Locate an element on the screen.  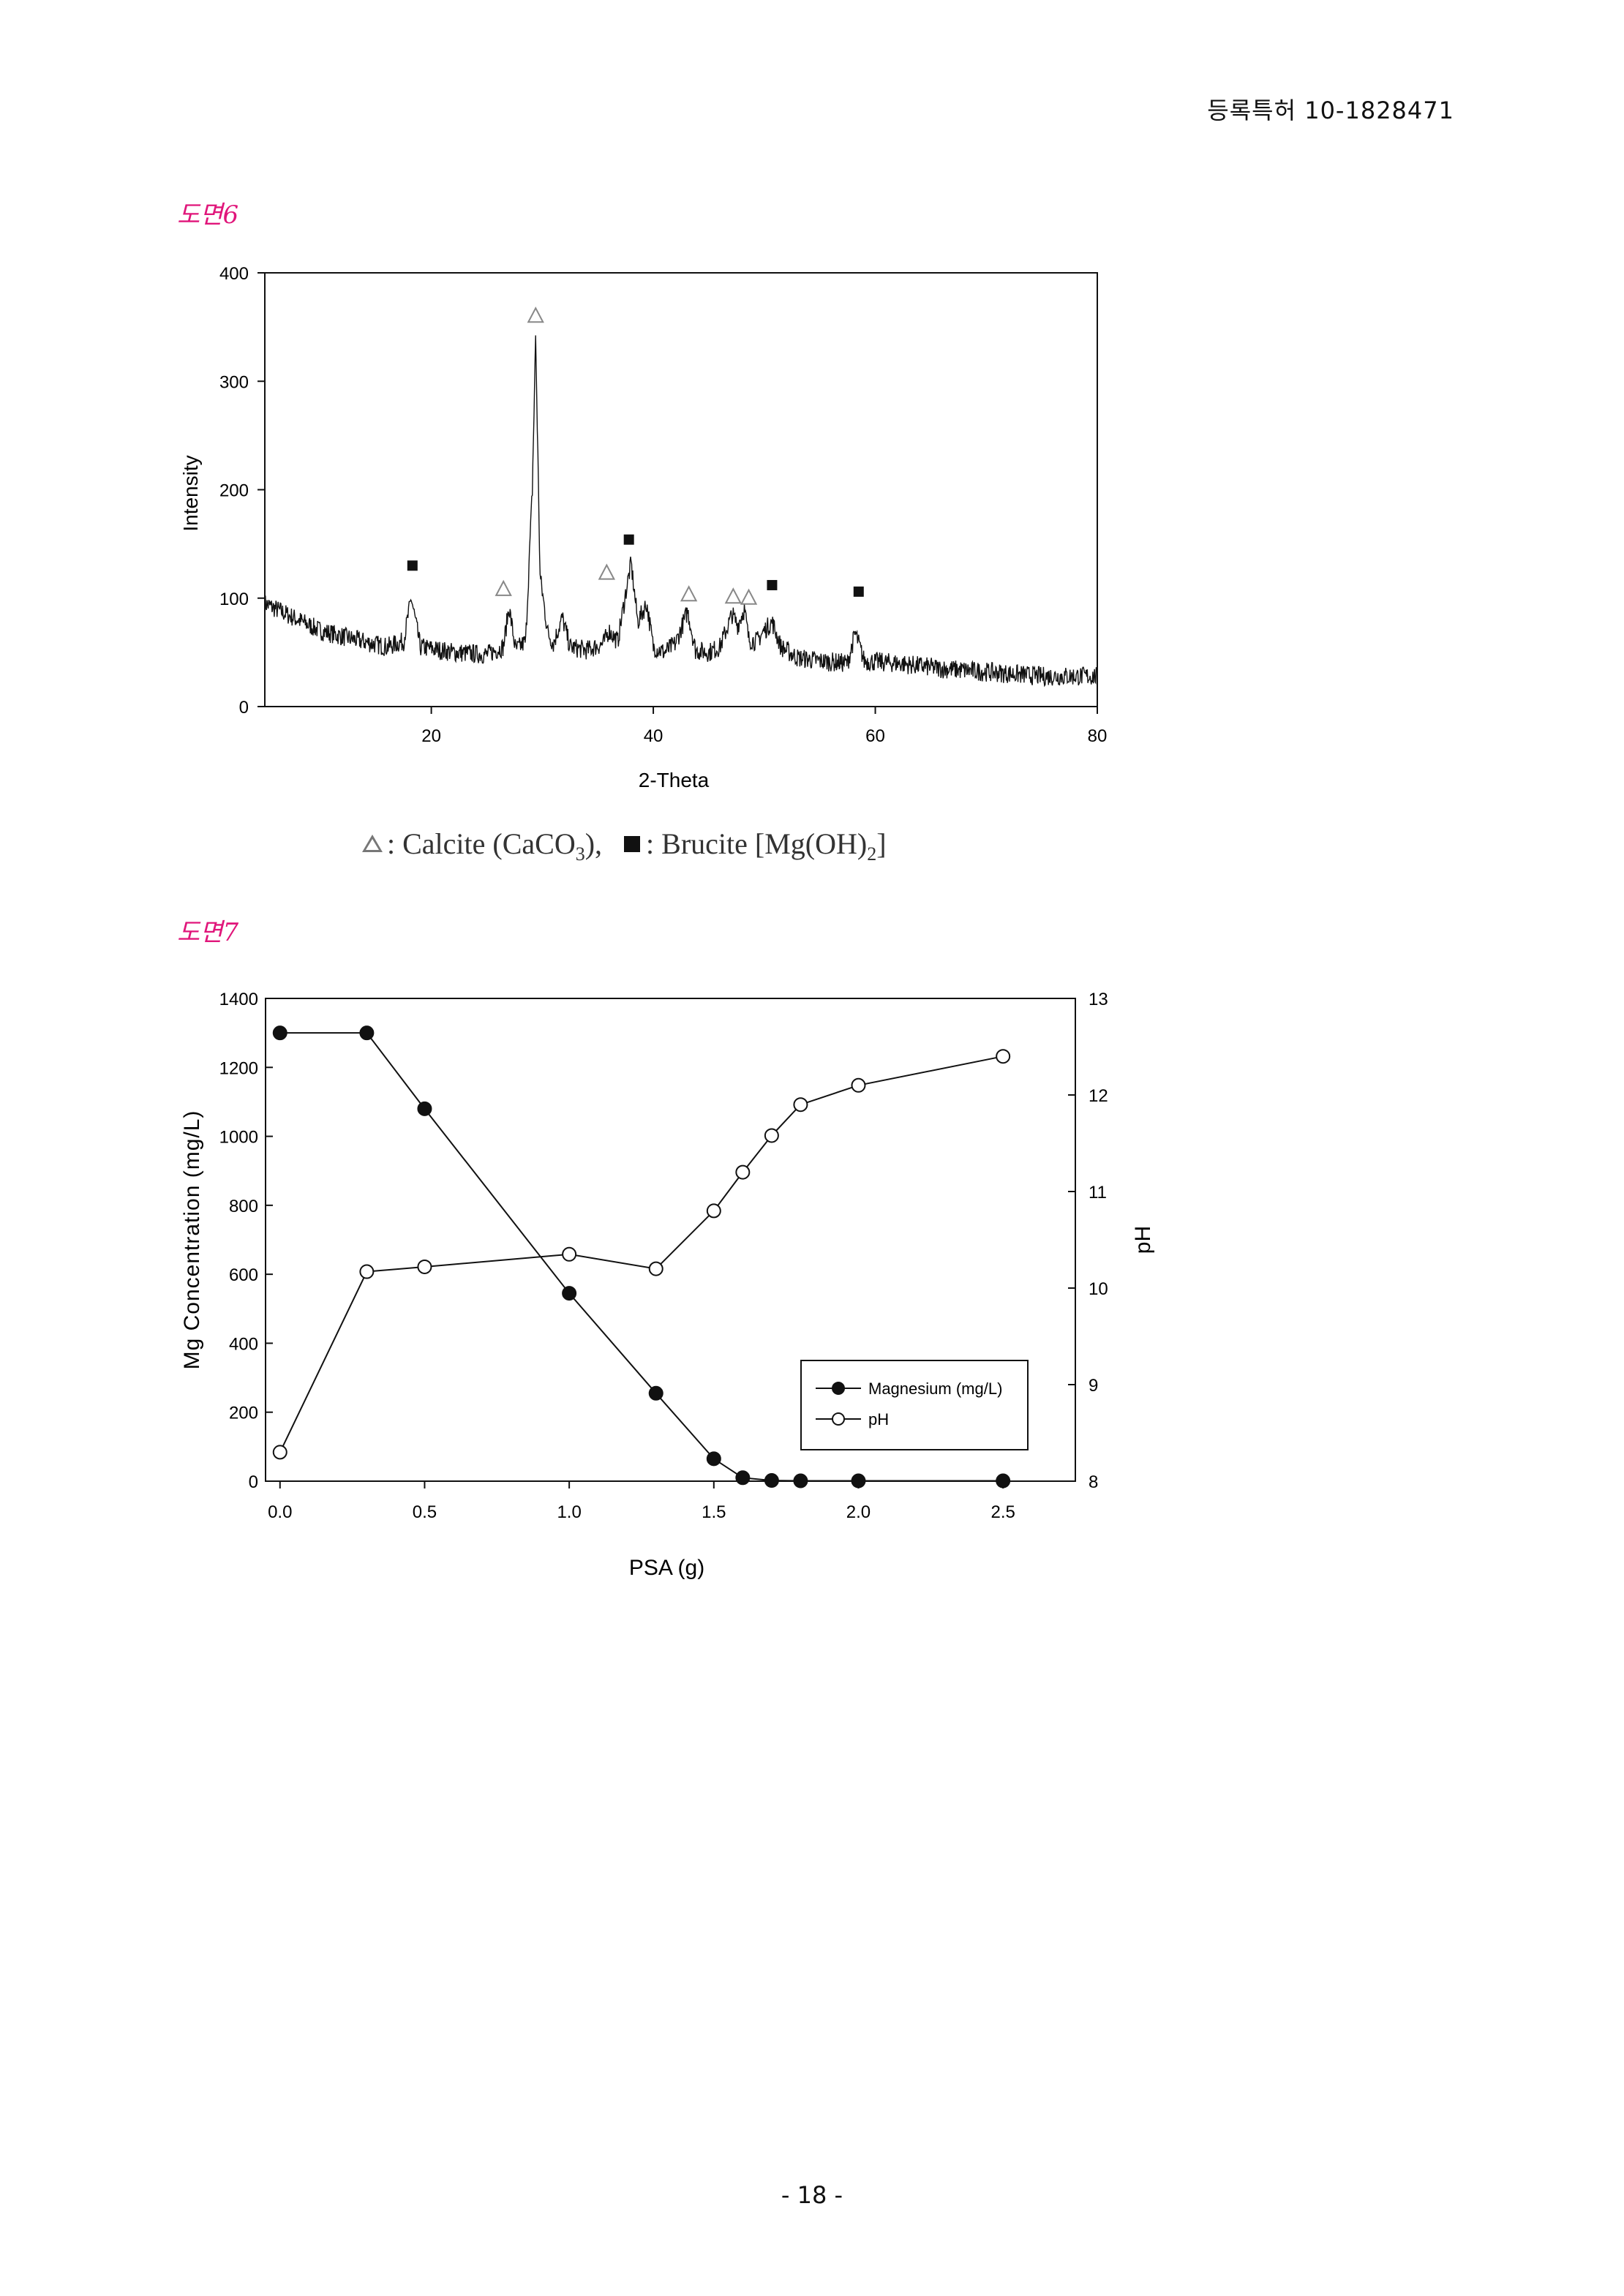
xrd-y-tick-label: 100 is located at coordinates (234, 599).